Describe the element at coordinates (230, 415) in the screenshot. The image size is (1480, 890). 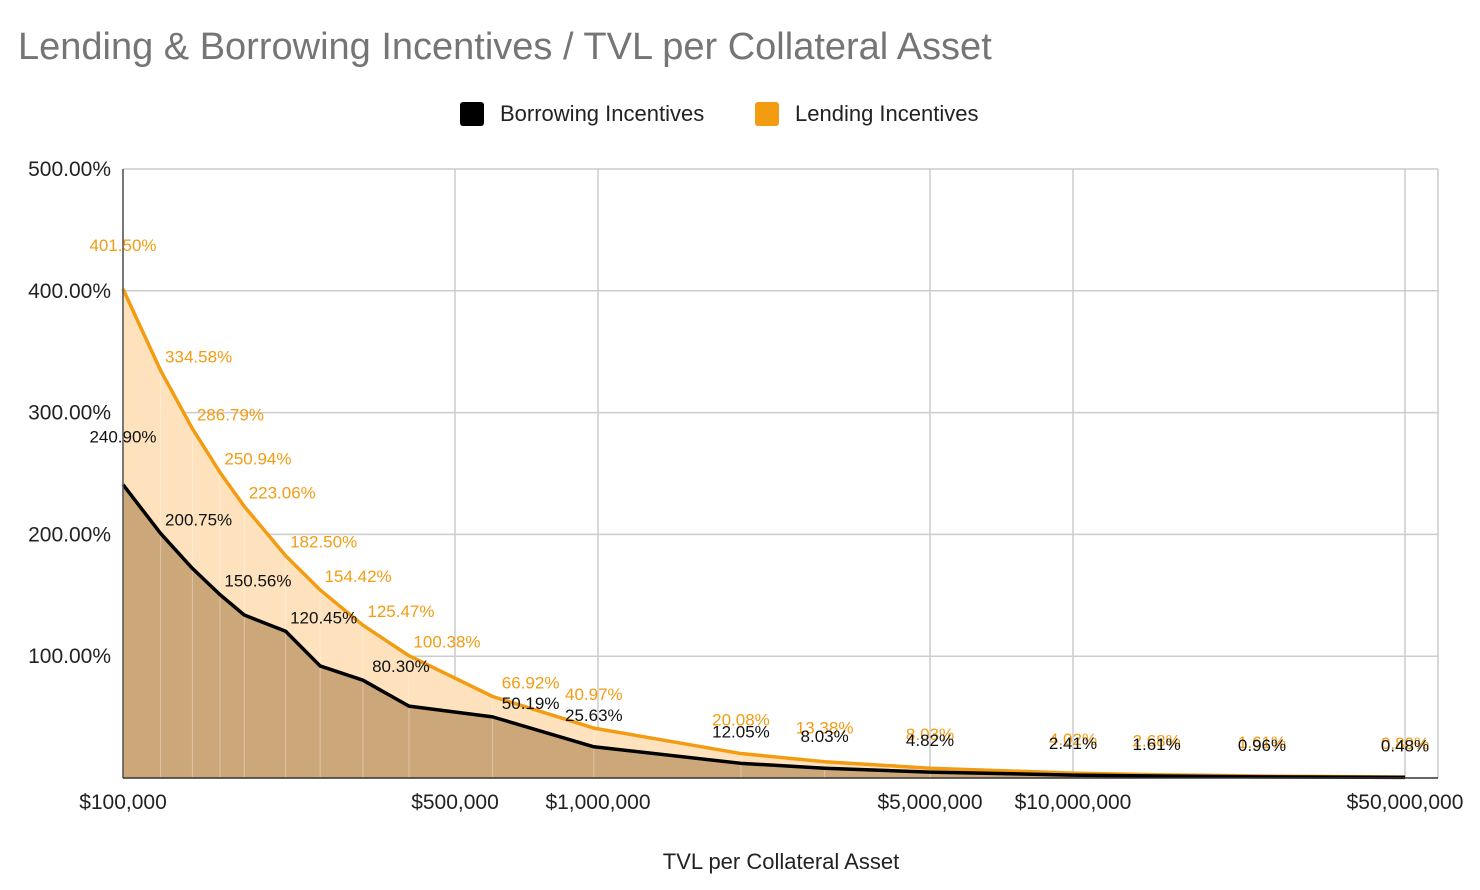
I see `lending-data-label: 286.79%` at that location.